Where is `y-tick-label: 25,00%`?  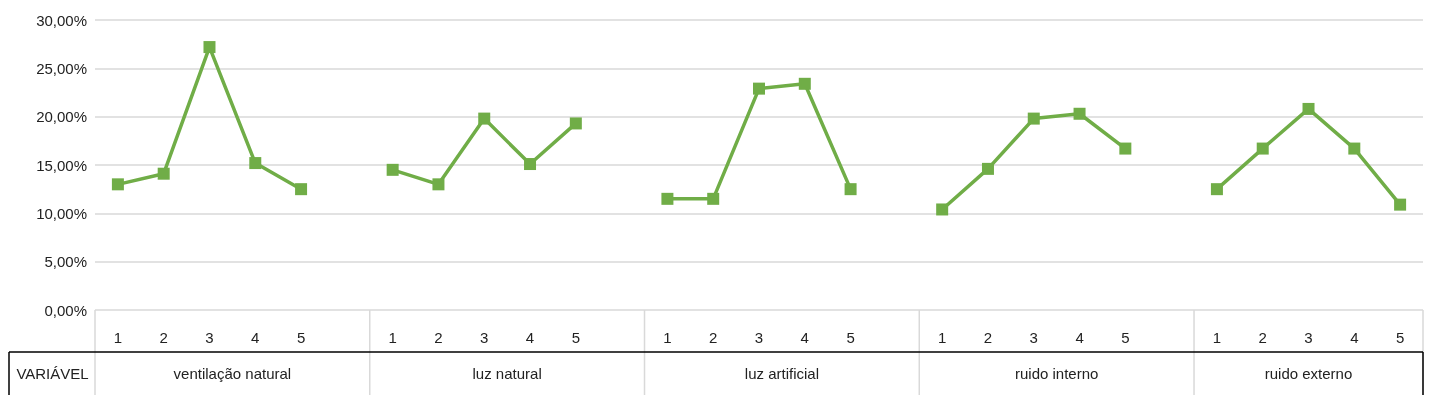 y-tick-label: 25,00% is located at coordinates (61, 68).